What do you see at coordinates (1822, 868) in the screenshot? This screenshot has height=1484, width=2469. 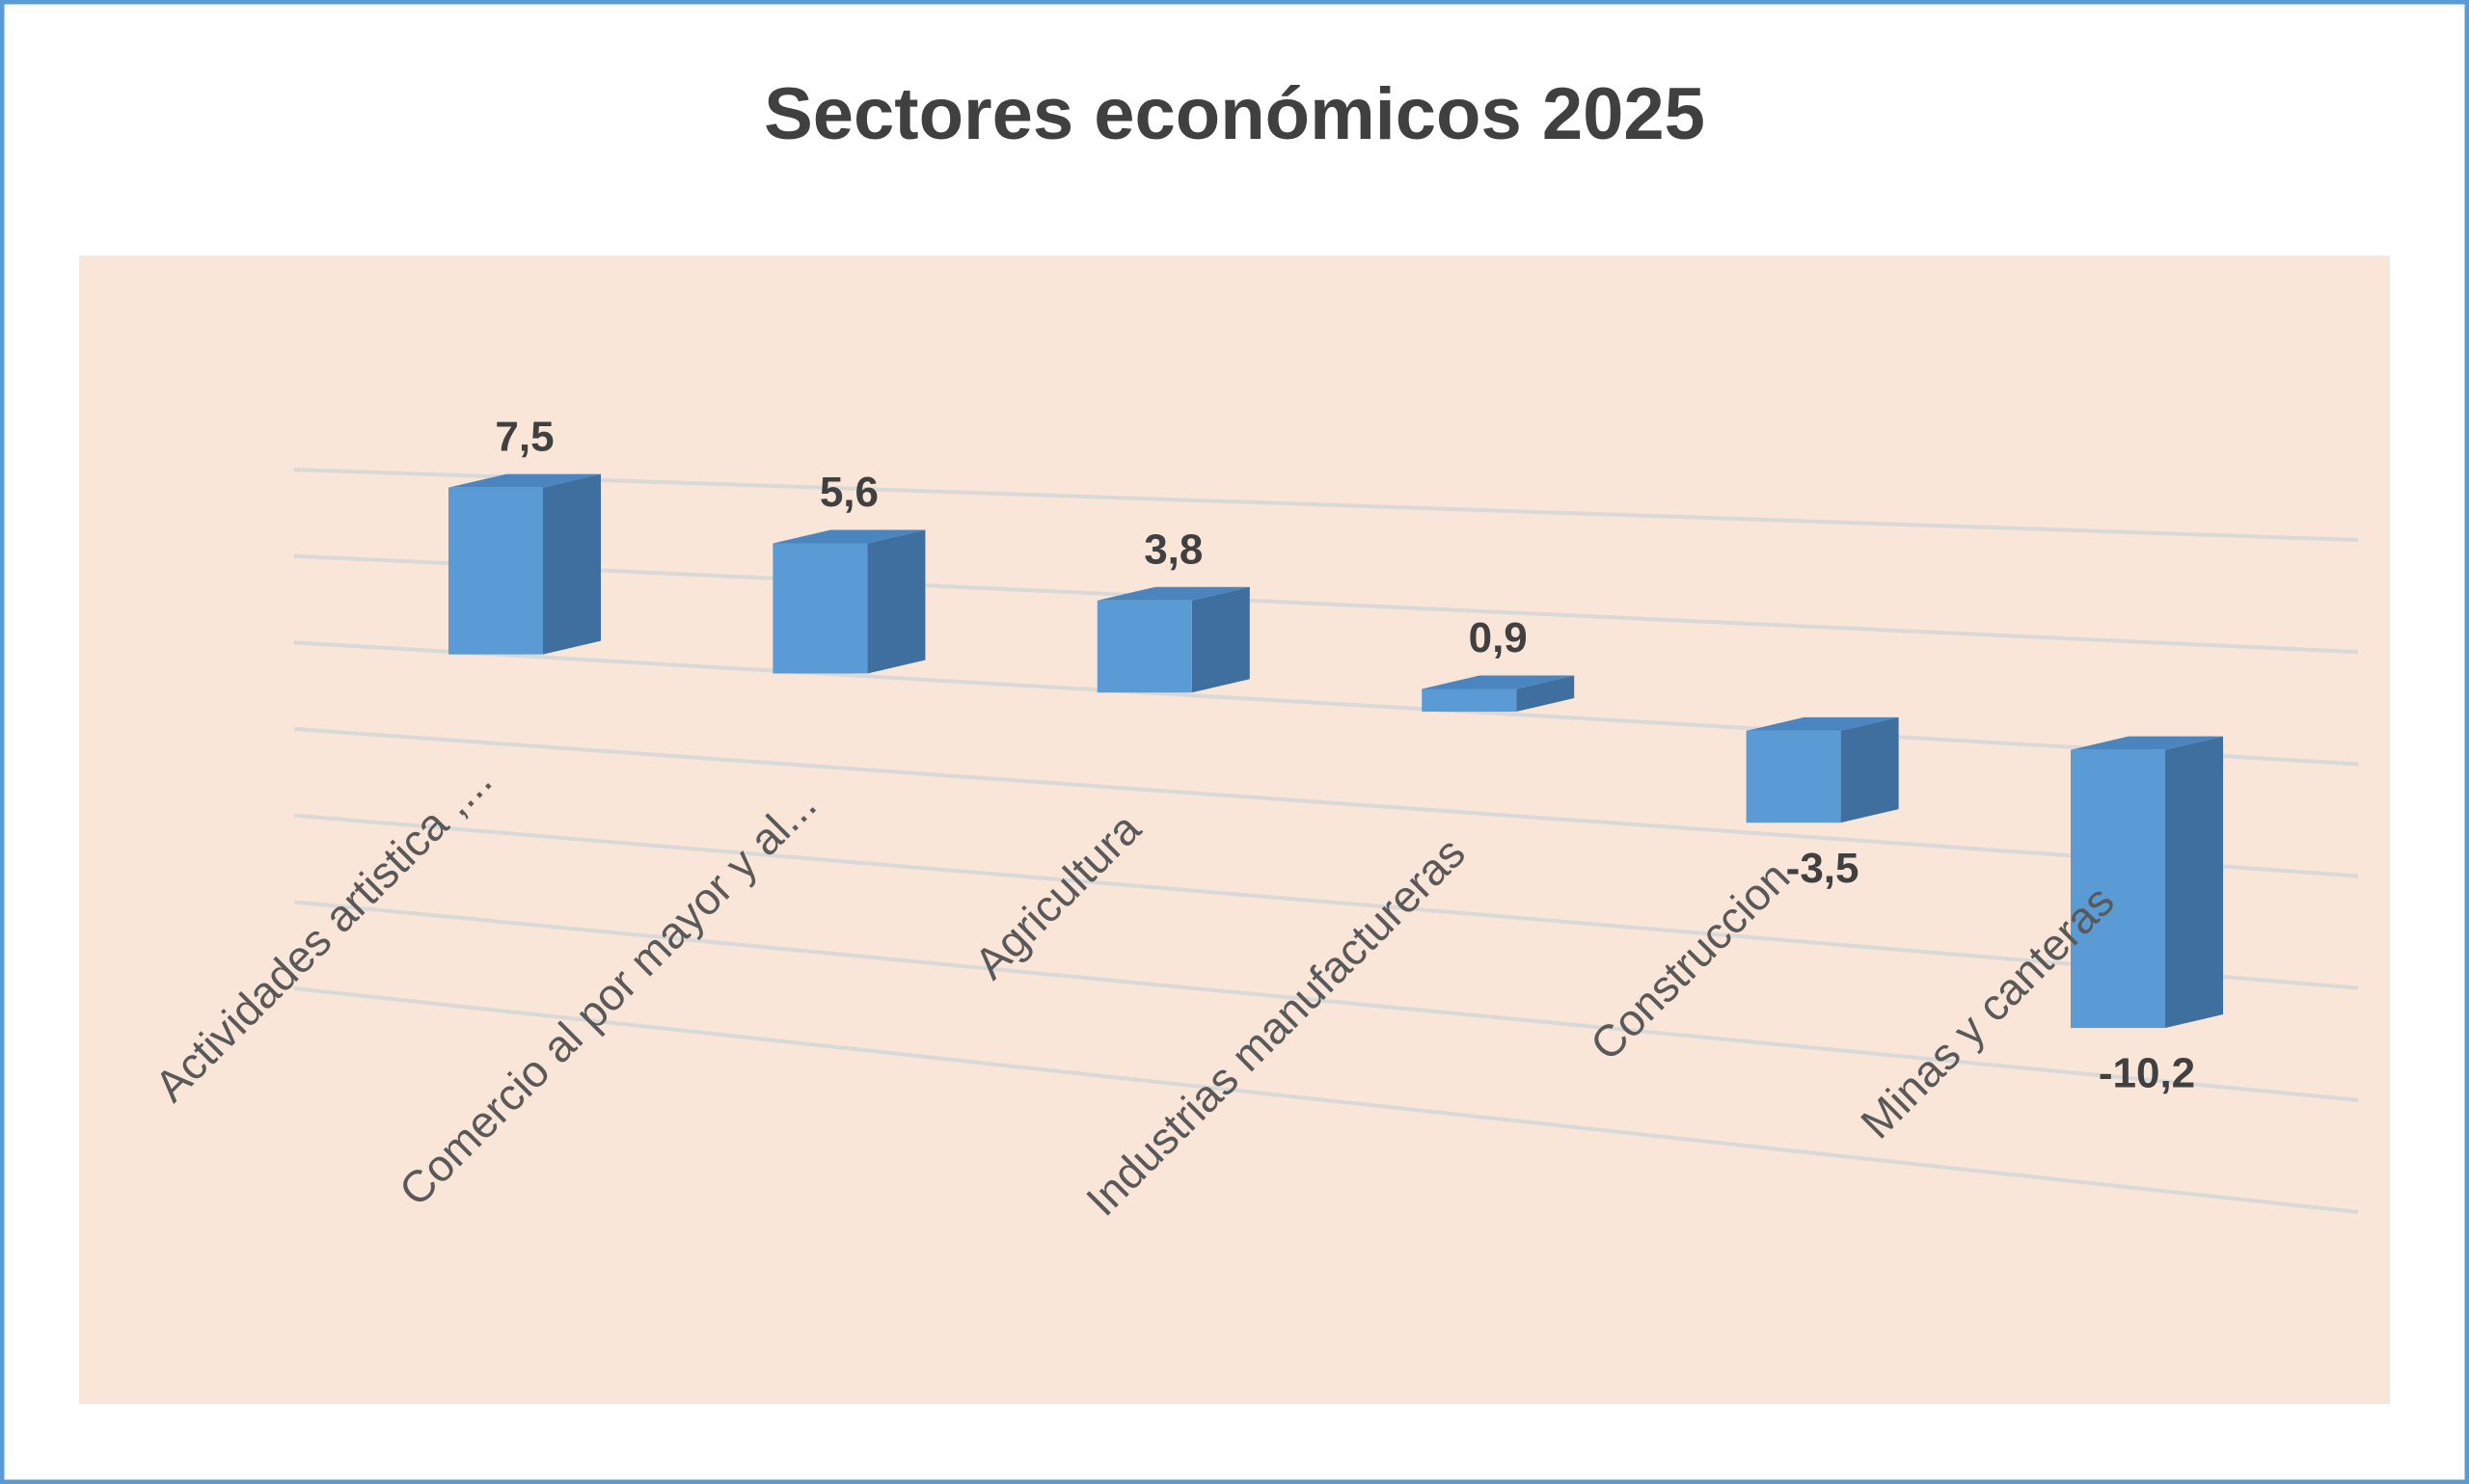 I see `value-label: -3,5` at bounding box center [1822, 868].